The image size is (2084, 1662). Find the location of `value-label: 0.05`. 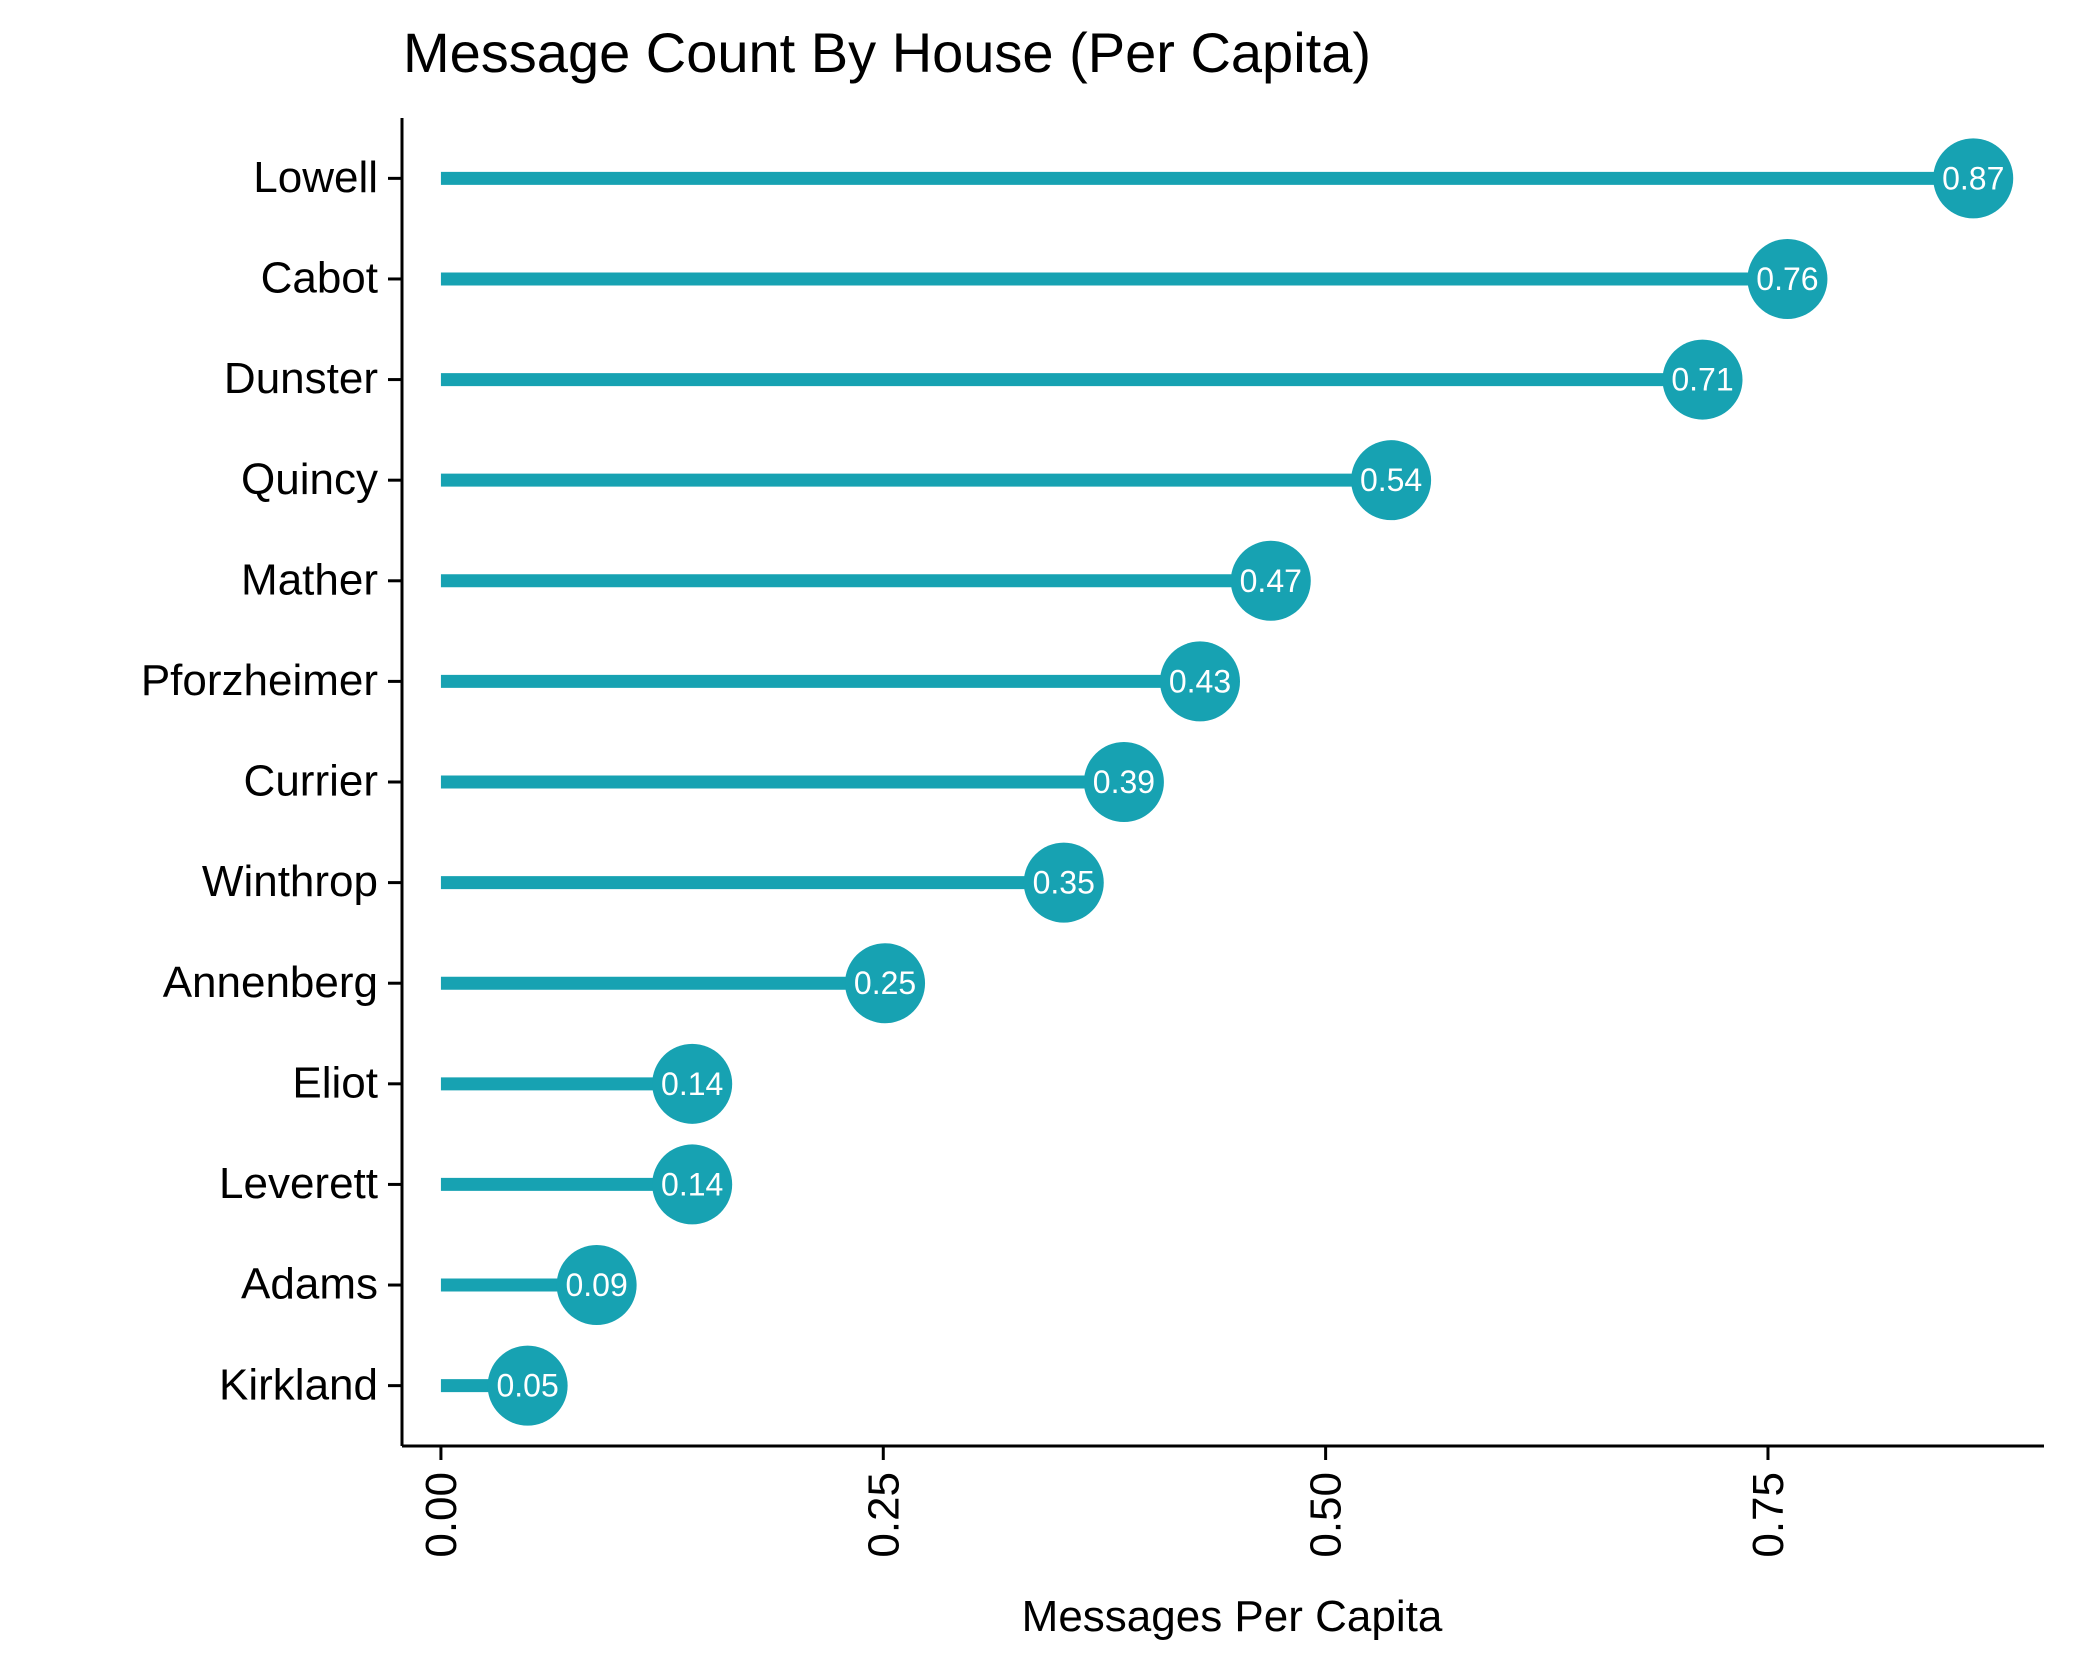

value-label: 0.05 is located at coordinates (527, 1386).